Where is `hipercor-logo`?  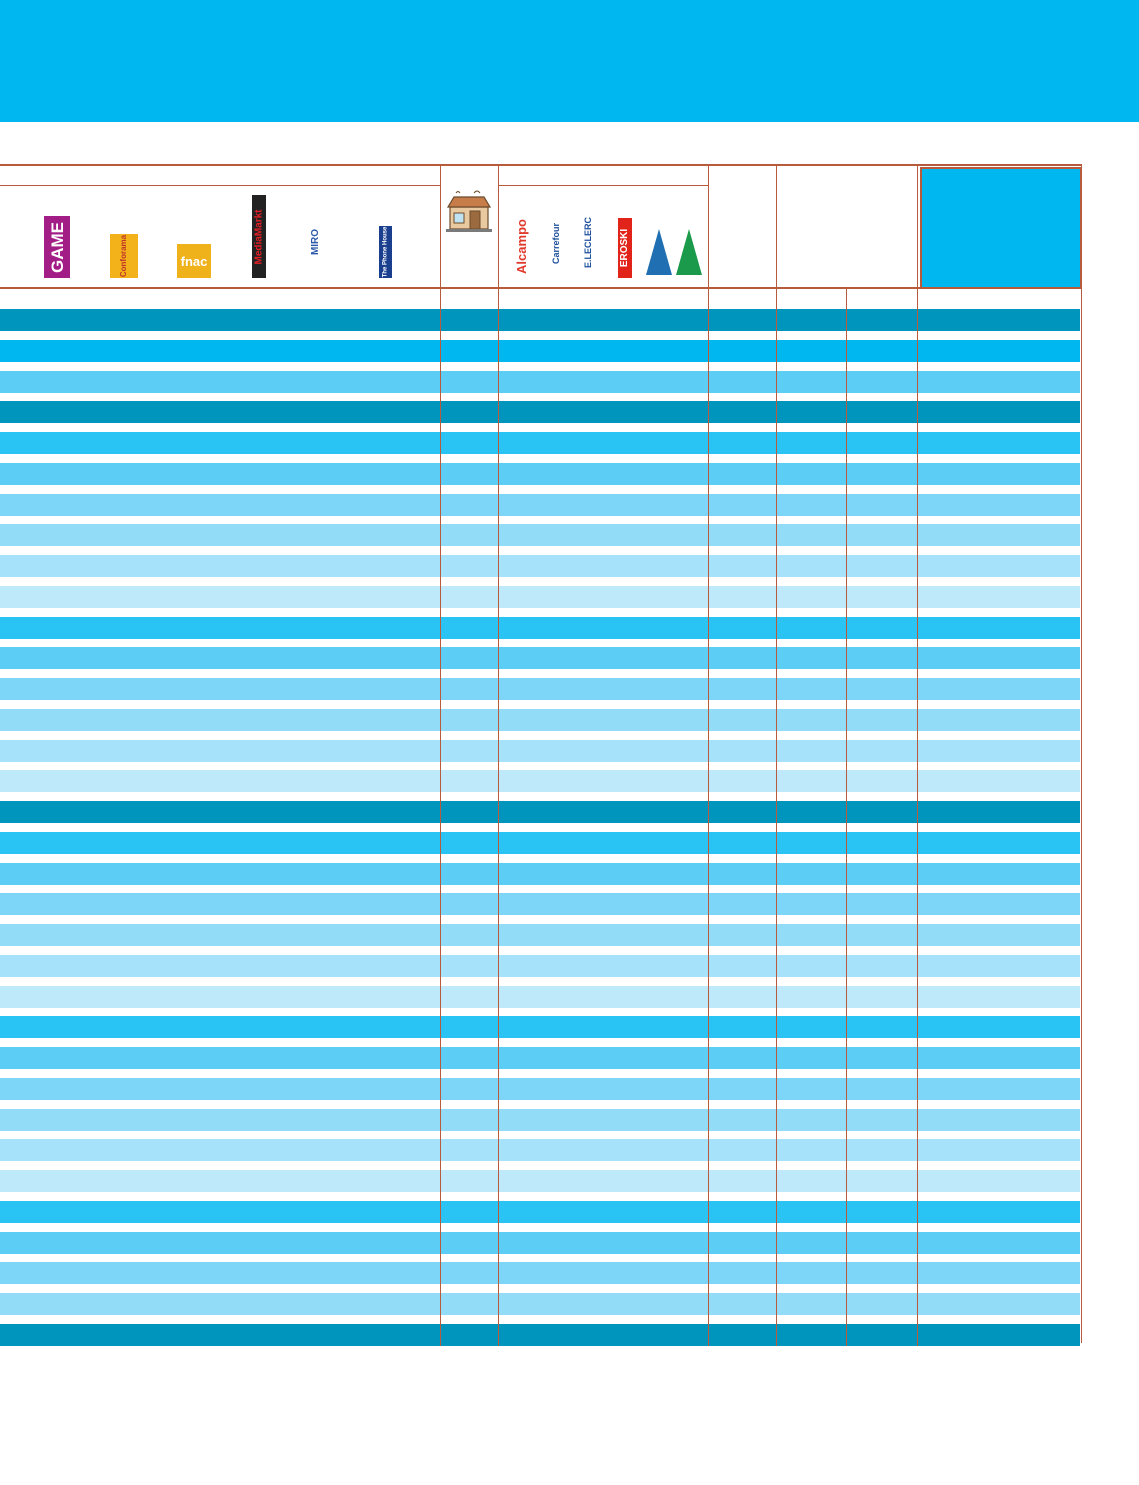
hipercor-logo is located at coordinates (659, 252).